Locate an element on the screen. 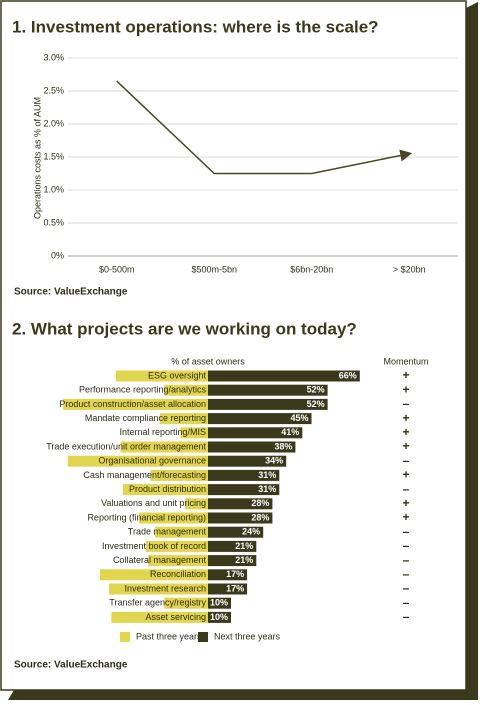 The image size is (480, 705). y-tick-label: 1.0% is located at coordinates (53, 189).